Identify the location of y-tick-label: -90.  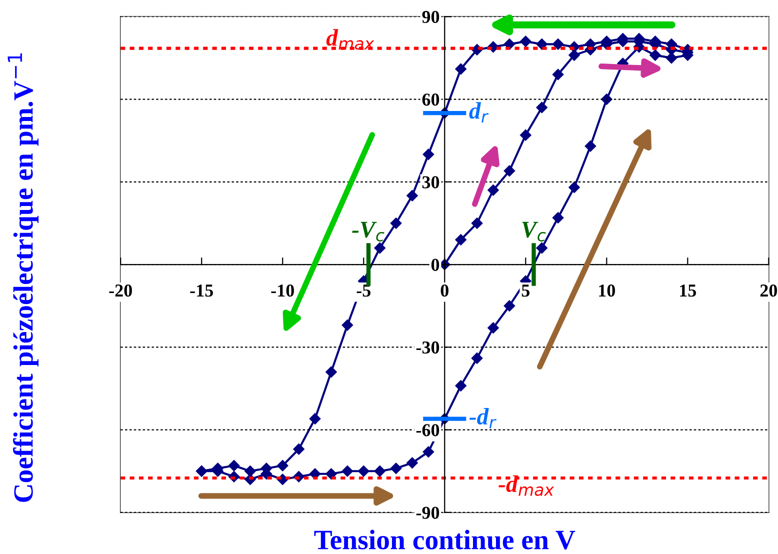
(428, 512).